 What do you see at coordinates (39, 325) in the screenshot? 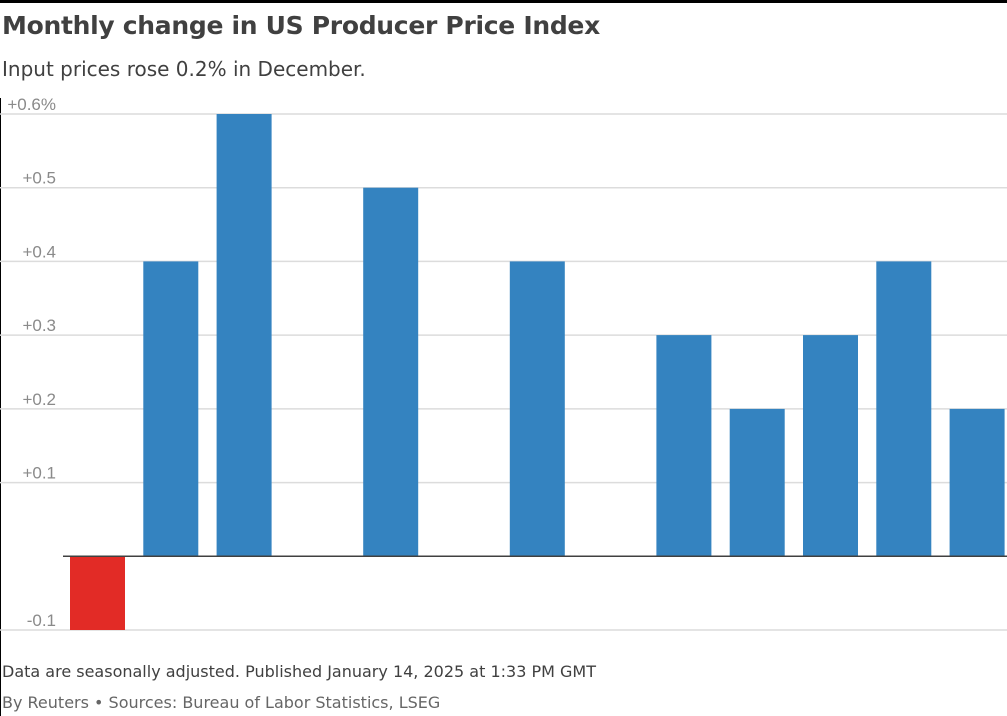
I see `y-tick-label: +0.3` at bounding box center [39, 325].